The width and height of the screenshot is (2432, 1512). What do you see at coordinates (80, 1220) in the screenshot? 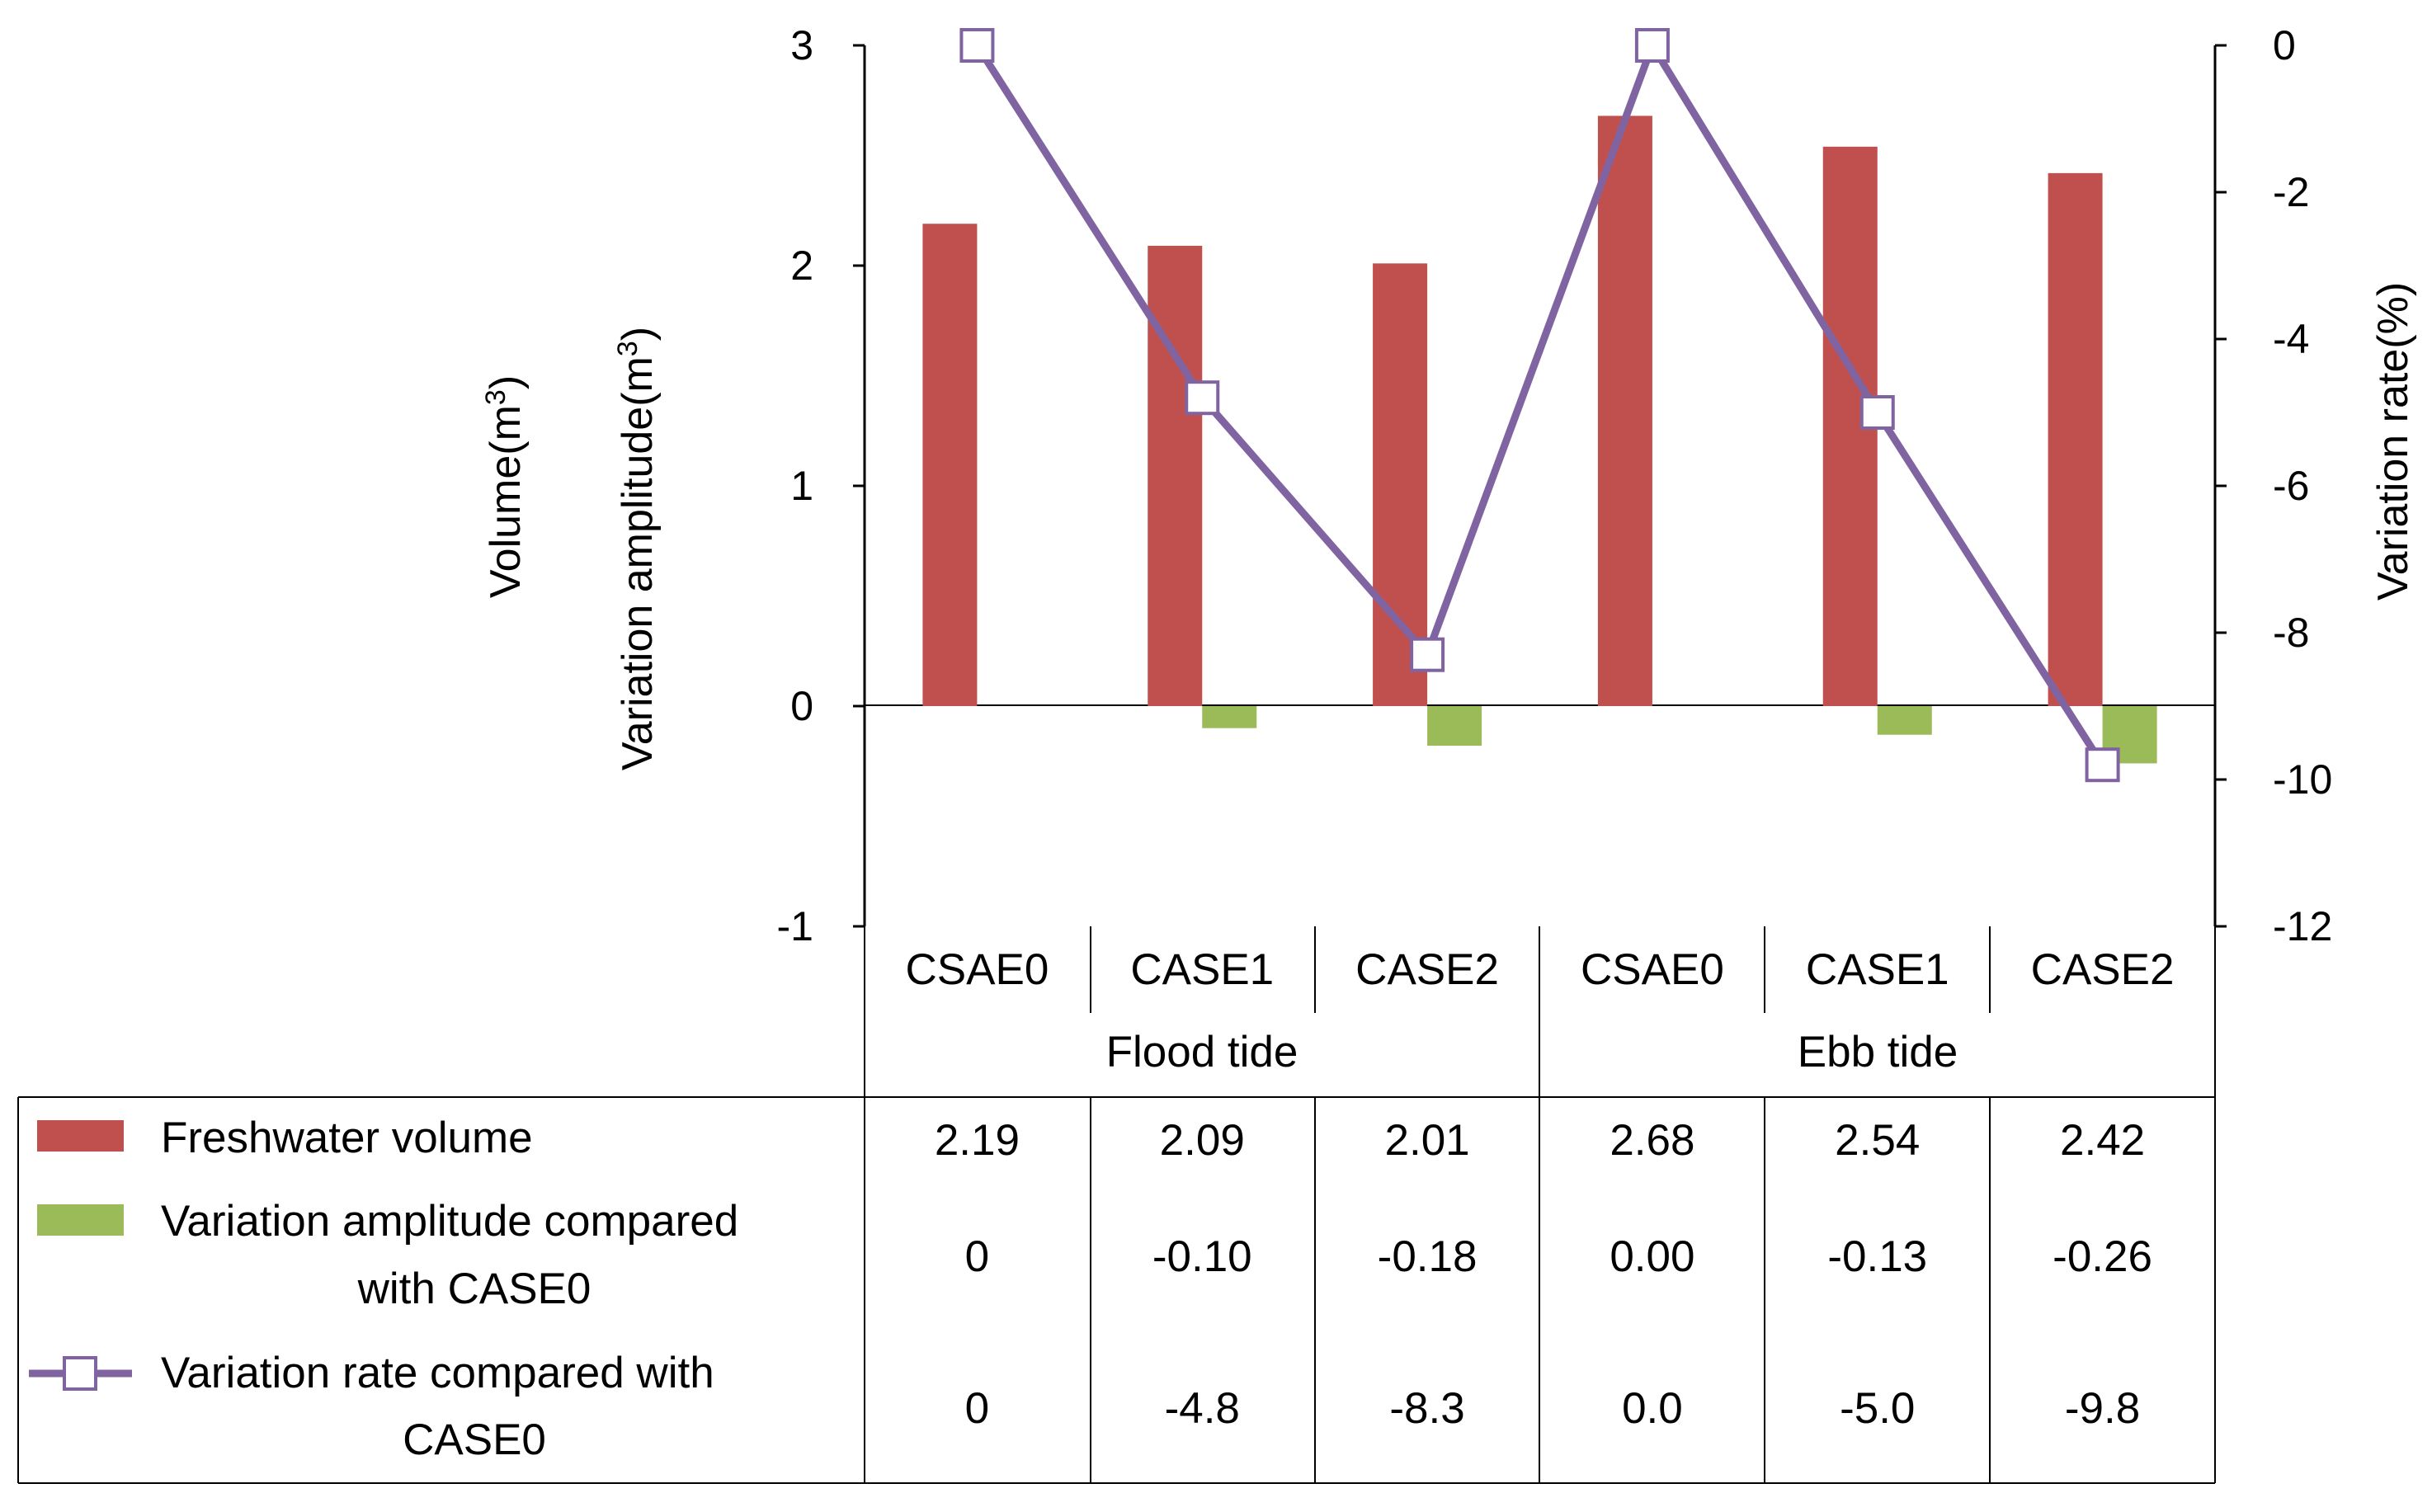
I see `legend-swatch-amplitude` at bounding box center [80, 1220].